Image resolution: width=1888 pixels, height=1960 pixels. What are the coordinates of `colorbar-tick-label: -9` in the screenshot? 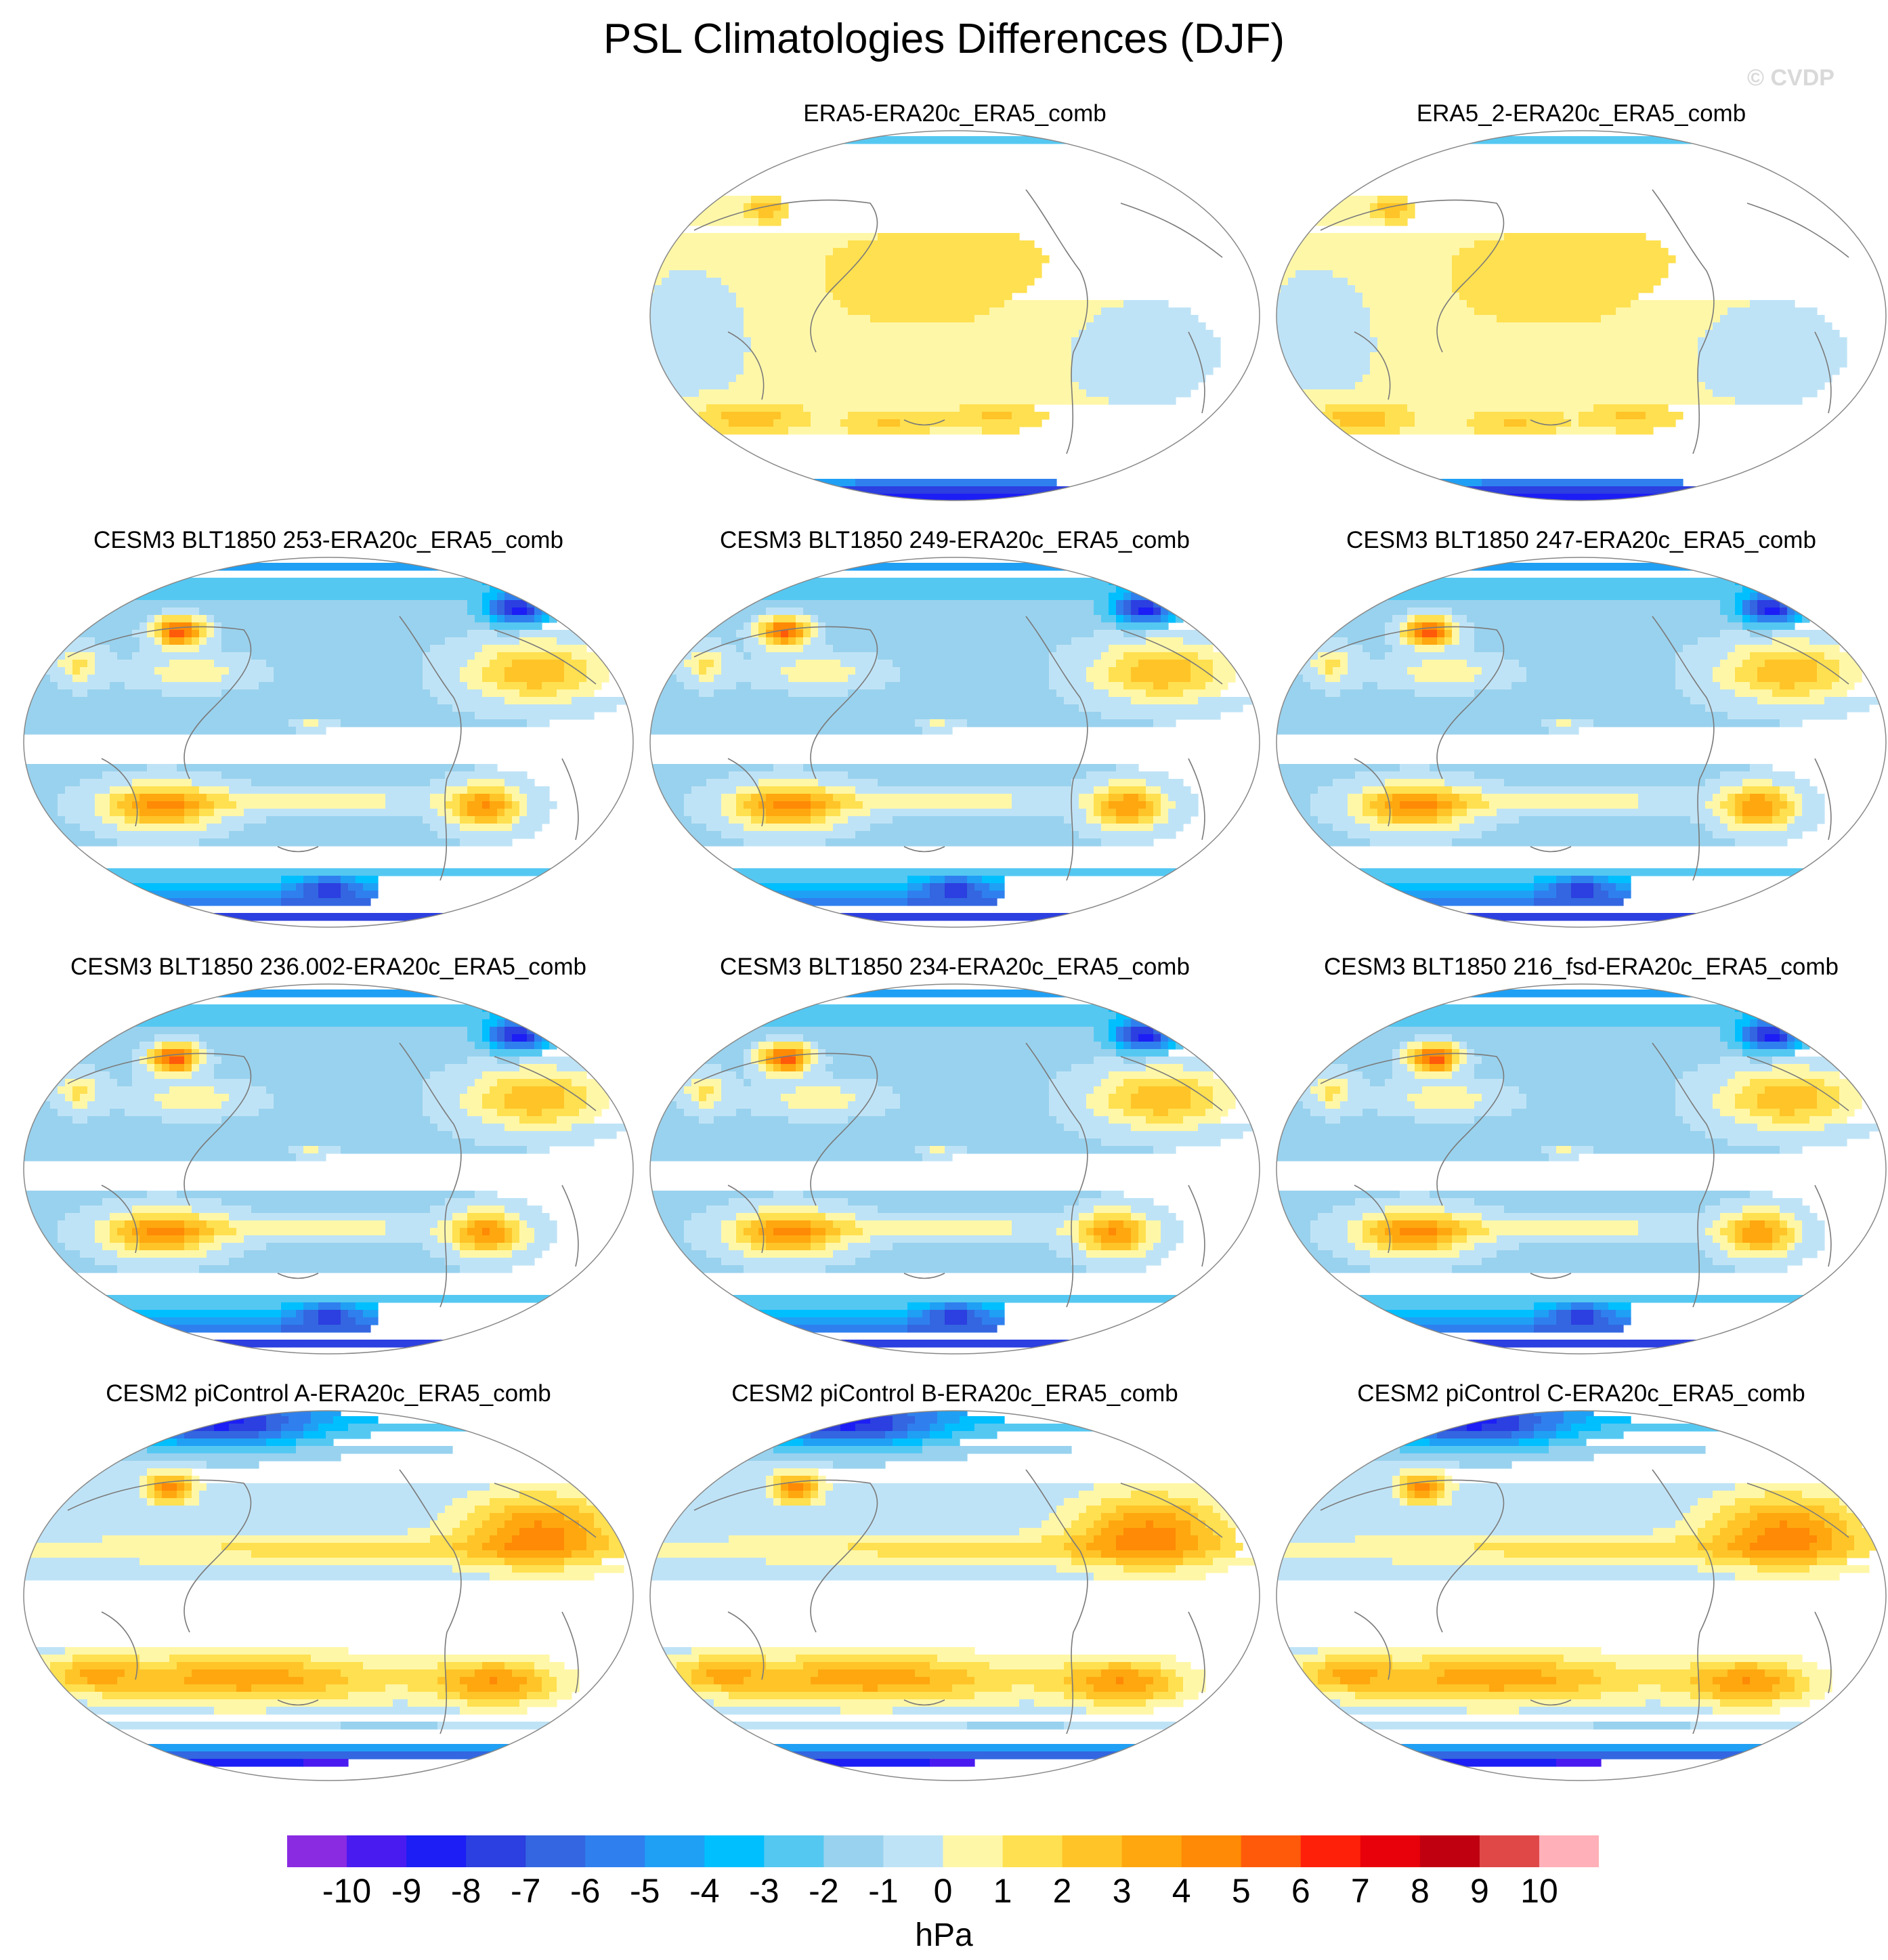 It's located at (406, 1891).